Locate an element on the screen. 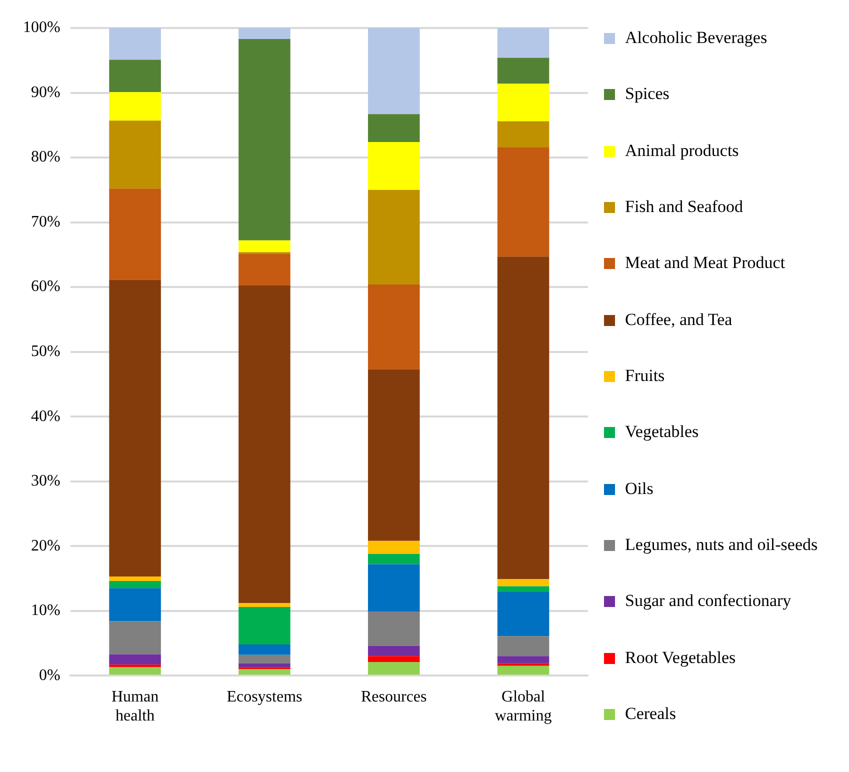 The width and height of the screenshot is (849, 772). y-tick-label: 100% is located at coordinates (41, 27).